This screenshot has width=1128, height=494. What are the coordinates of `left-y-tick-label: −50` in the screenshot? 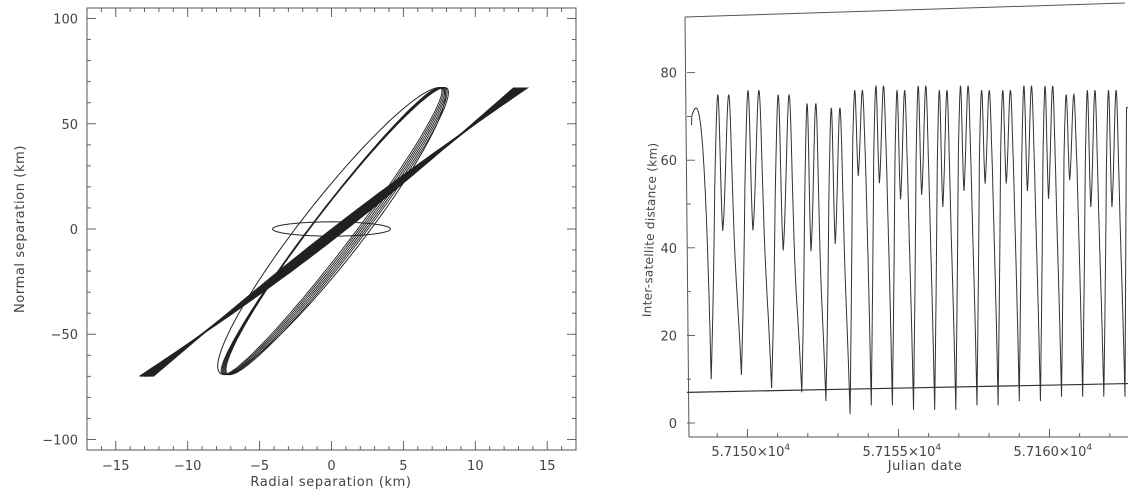 It's located at (64, 335).